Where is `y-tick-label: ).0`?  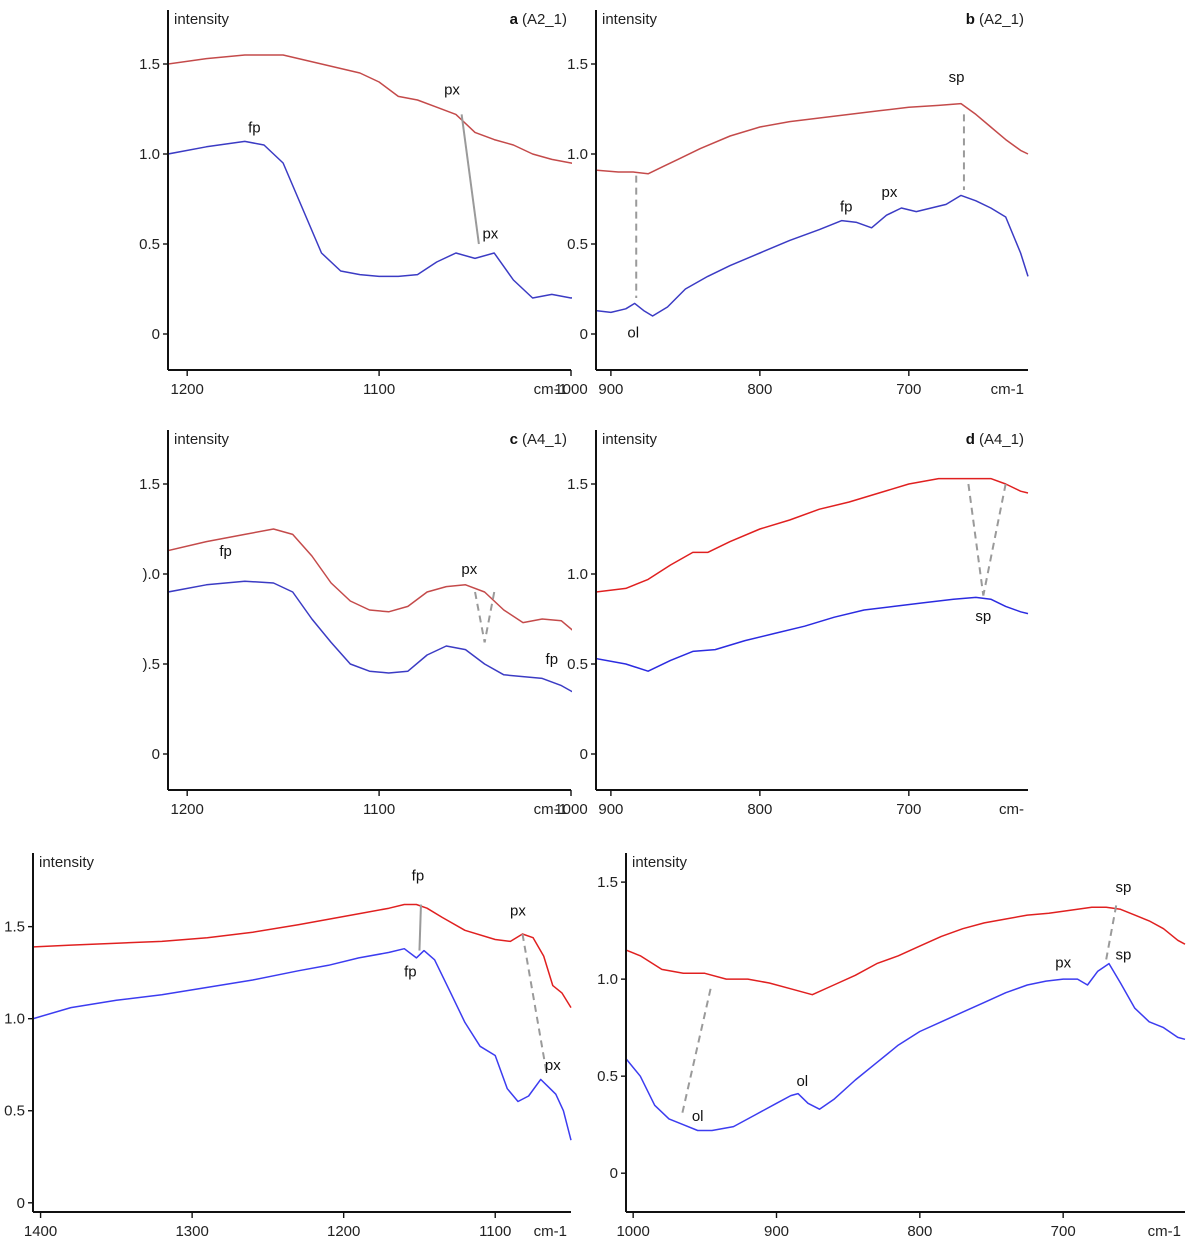
y-tick-label: ).0 is located at coordinates (151, 574).